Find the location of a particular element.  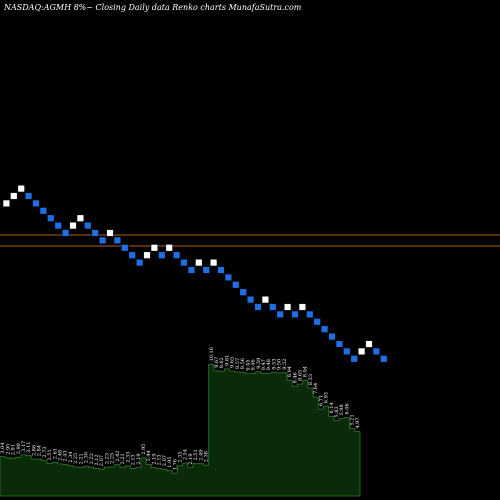

volume-label: 9.62 is located at coordinates (222, 362).